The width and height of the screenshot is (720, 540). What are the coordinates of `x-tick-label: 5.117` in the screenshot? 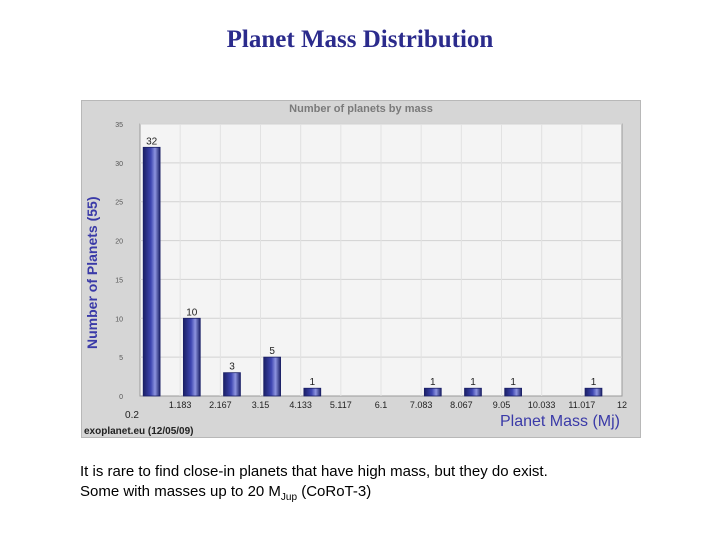 It's located at (341, 405).